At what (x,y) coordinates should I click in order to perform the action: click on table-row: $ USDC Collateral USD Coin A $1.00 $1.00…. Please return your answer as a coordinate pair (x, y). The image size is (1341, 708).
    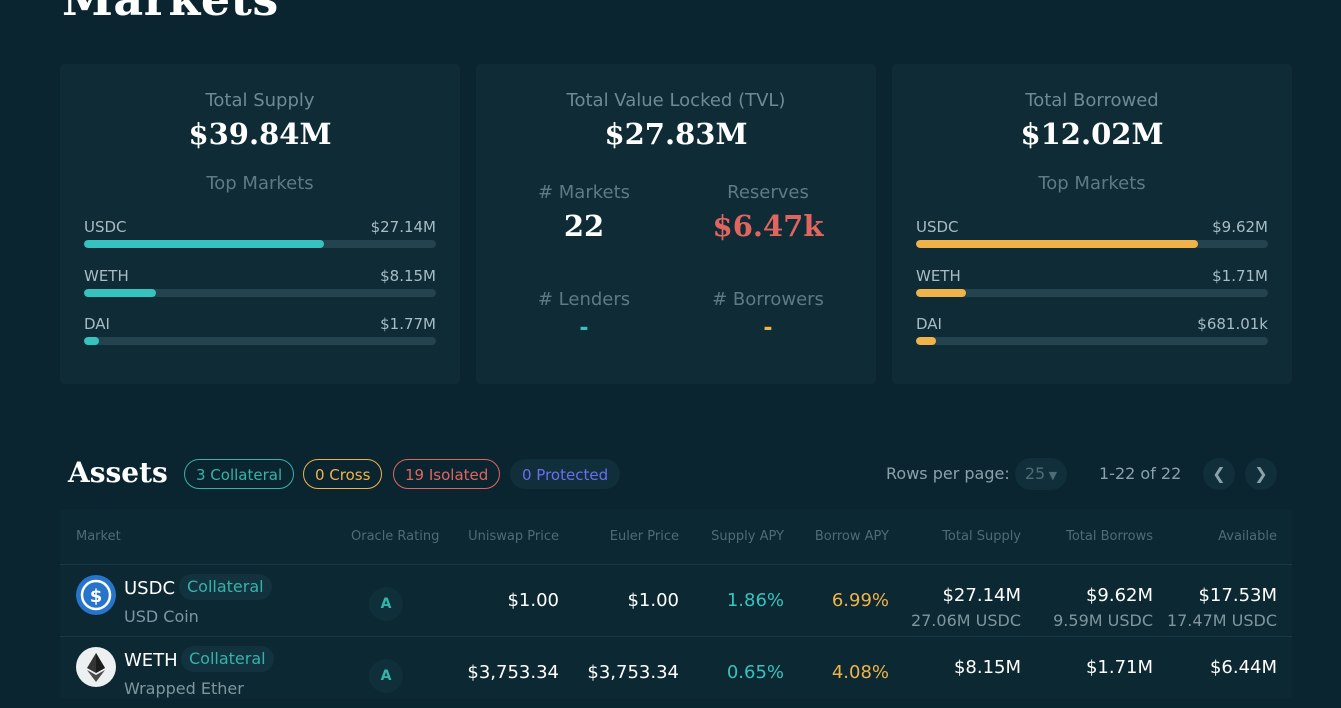
    Looking at the image, I should click on (676, 600).